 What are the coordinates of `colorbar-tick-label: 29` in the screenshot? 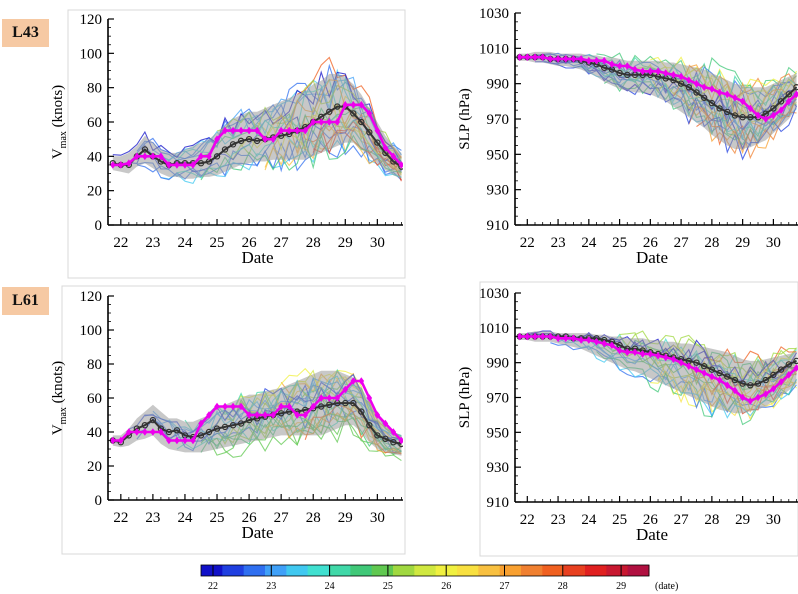 It's located at (621, 586).